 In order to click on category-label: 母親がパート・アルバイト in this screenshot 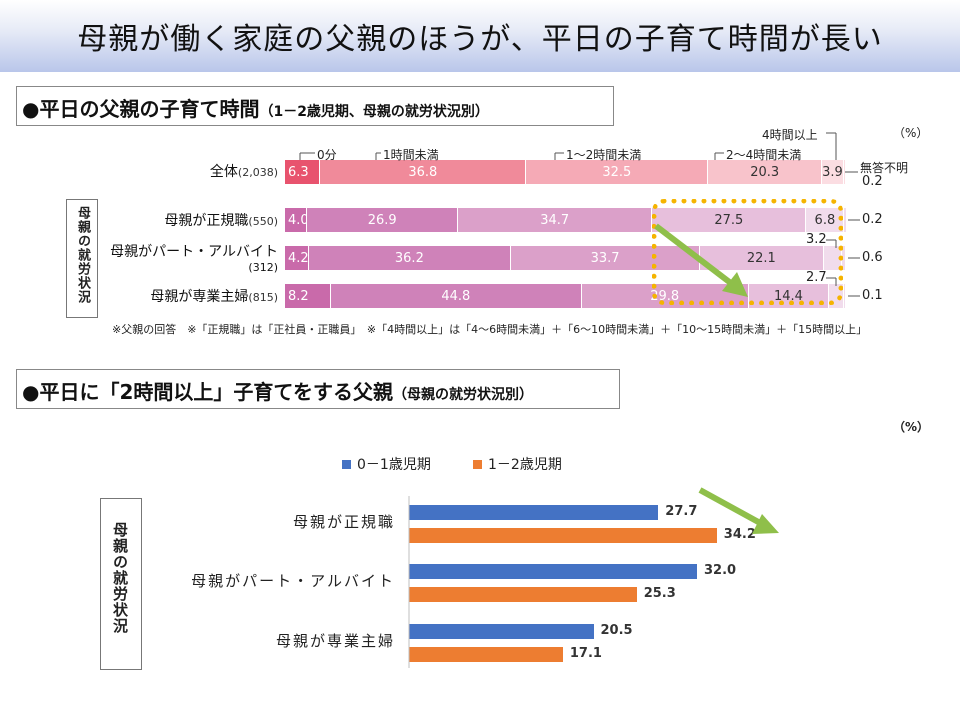, I will do `click(293, 581)`.